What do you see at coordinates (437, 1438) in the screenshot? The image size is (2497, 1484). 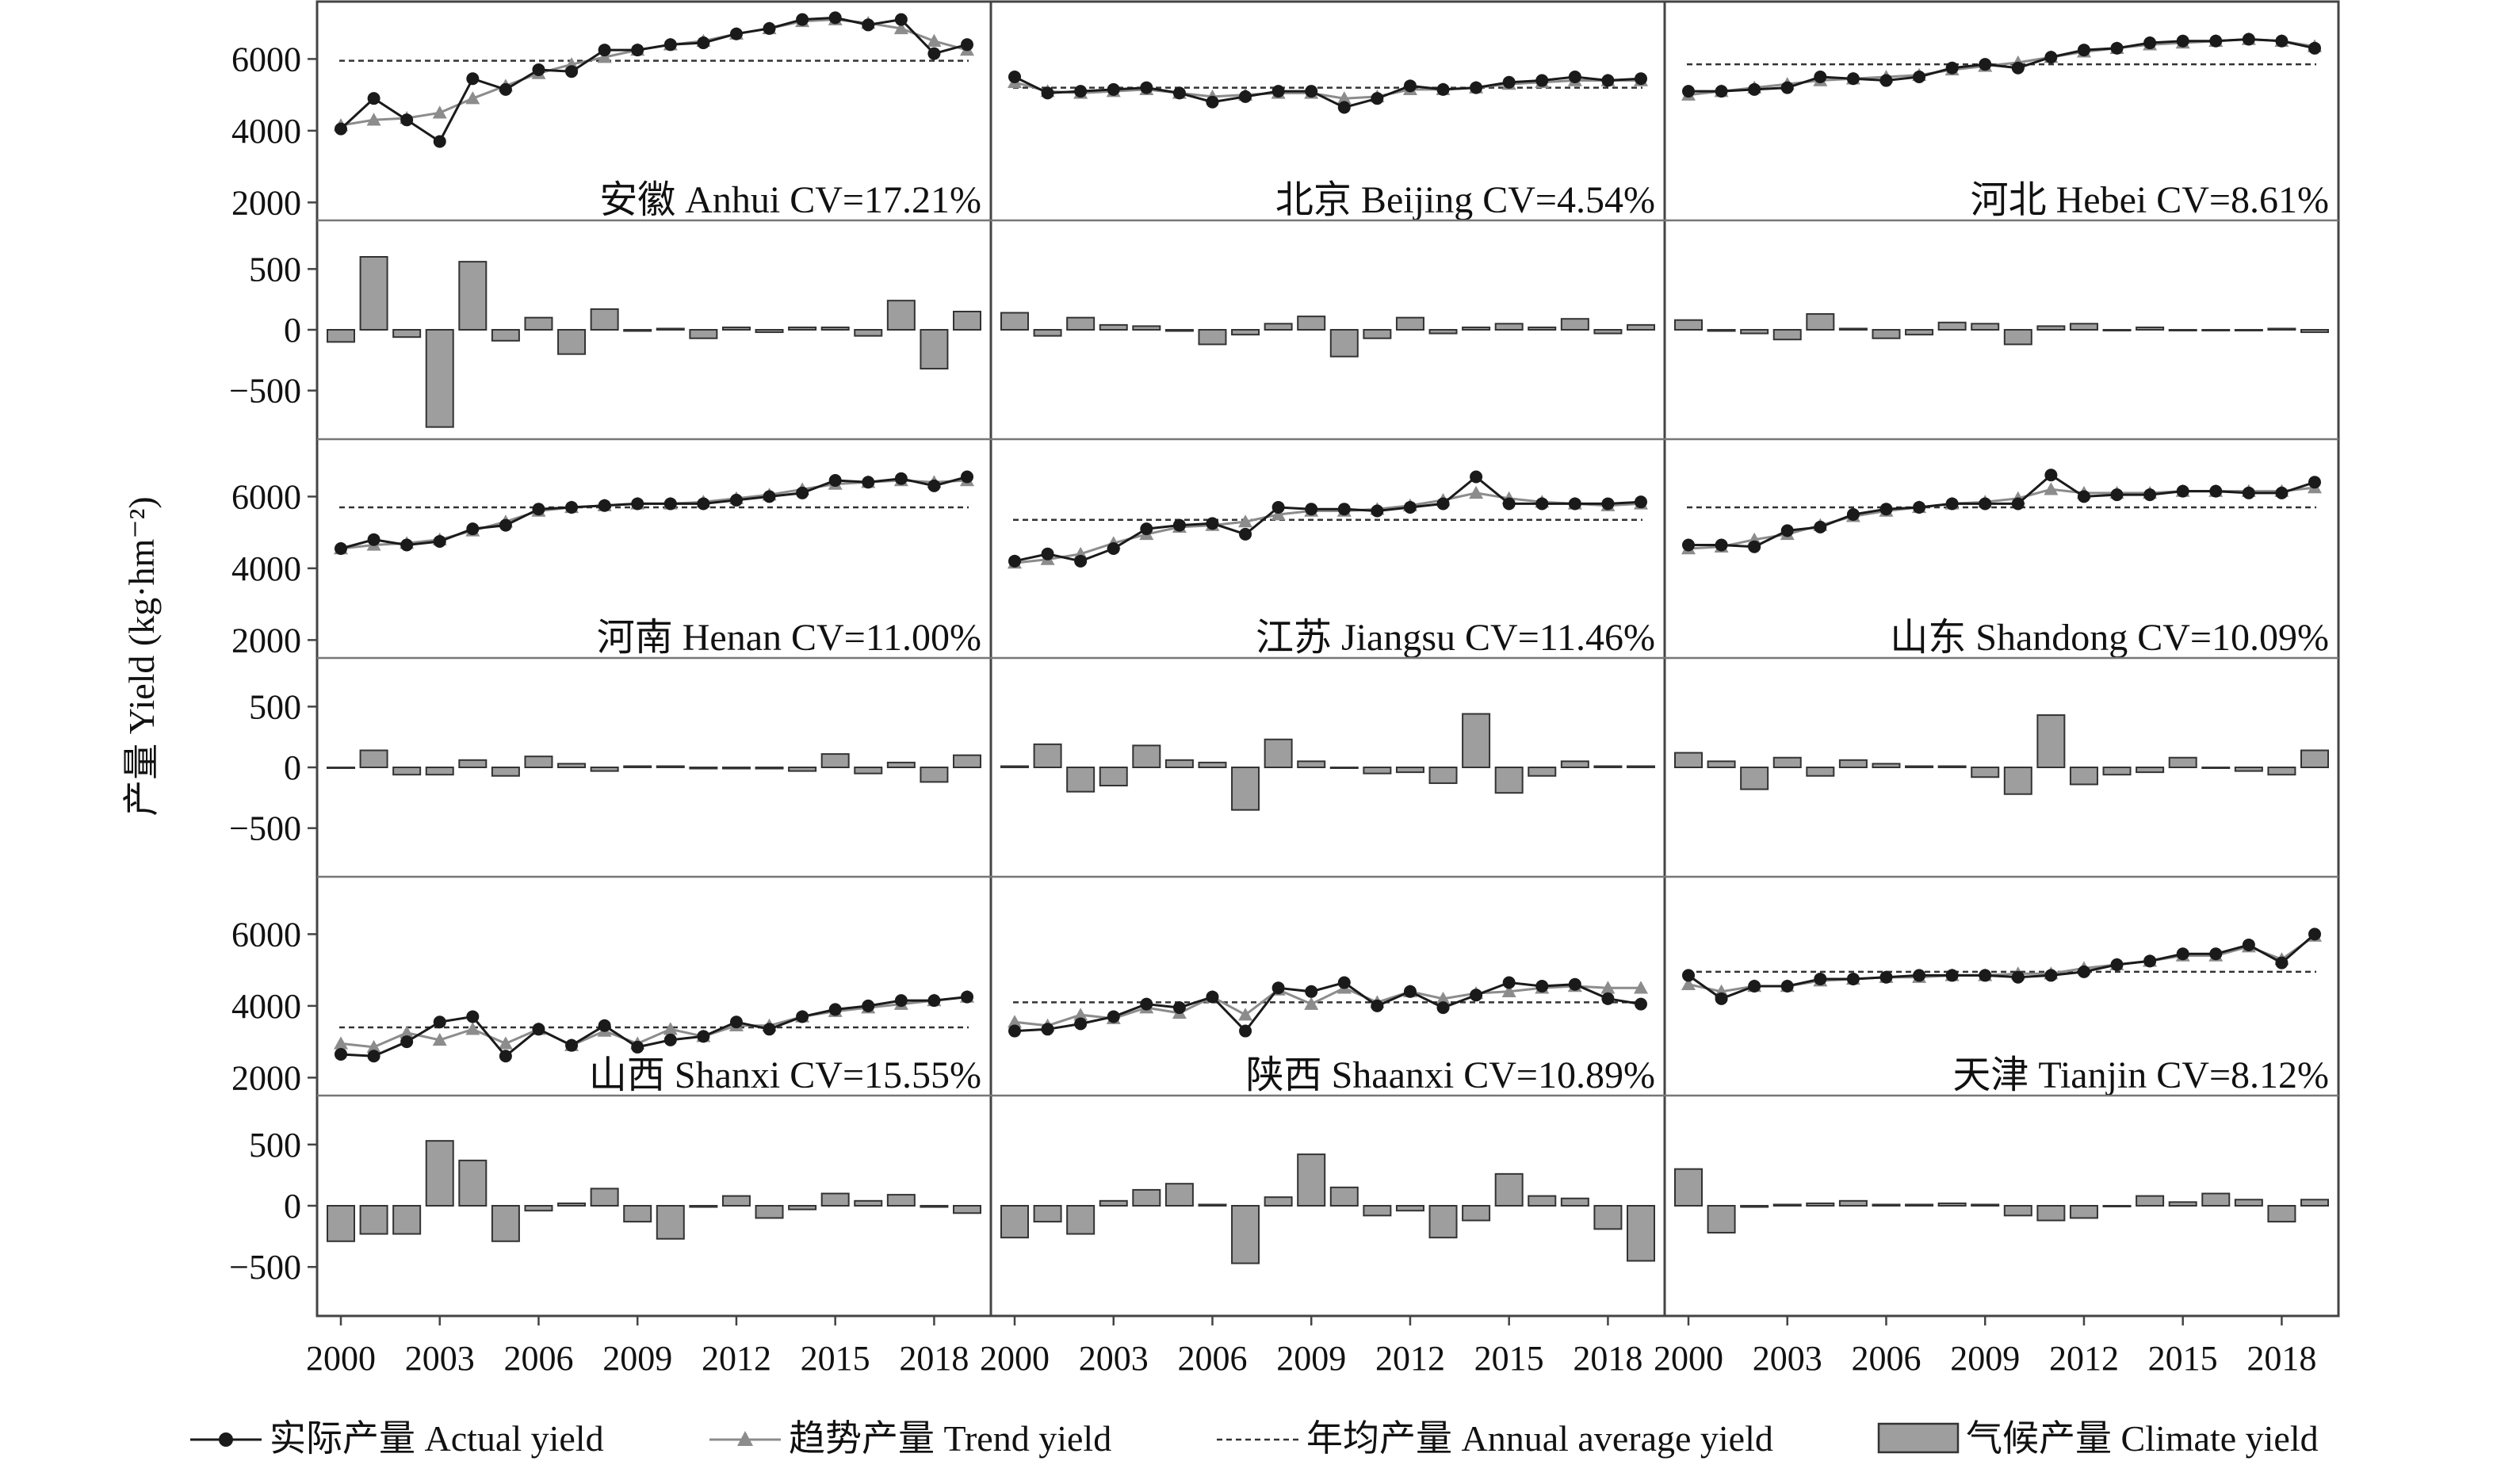 I see `legend-actual-label: 实际产量 Actual yield` at bounding box center [437, 1438].